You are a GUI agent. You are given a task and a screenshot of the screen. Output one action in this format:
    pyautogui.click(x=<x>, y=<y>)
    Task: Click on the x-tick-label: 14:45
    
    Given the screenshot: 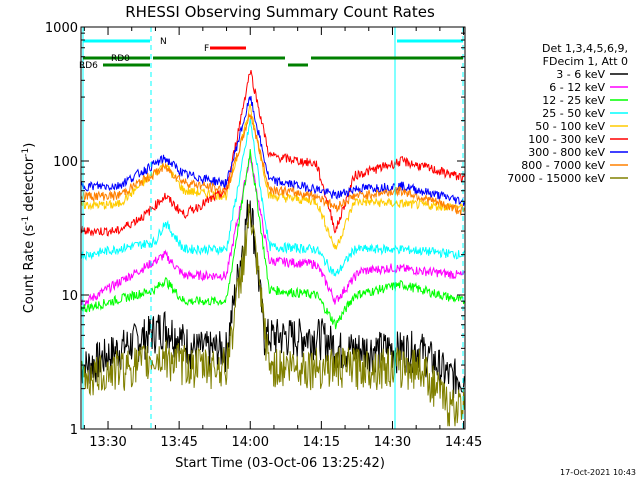 What is the action you would take?
    pyautogui.click(x=463, y=442)
    